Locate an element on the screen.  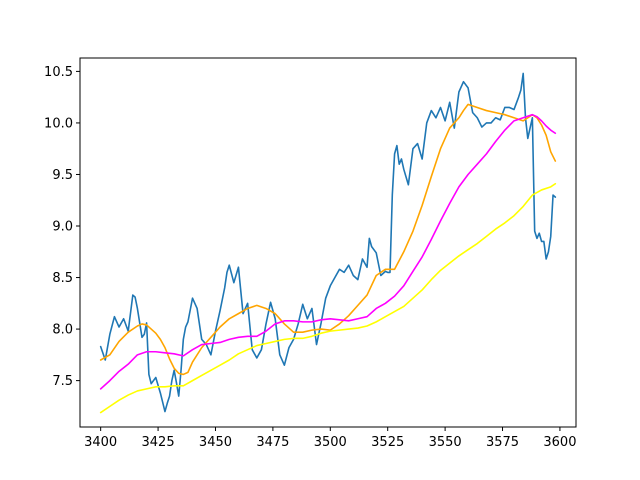
y-tick-label: 10.5 is located at coordinates (58, 72).